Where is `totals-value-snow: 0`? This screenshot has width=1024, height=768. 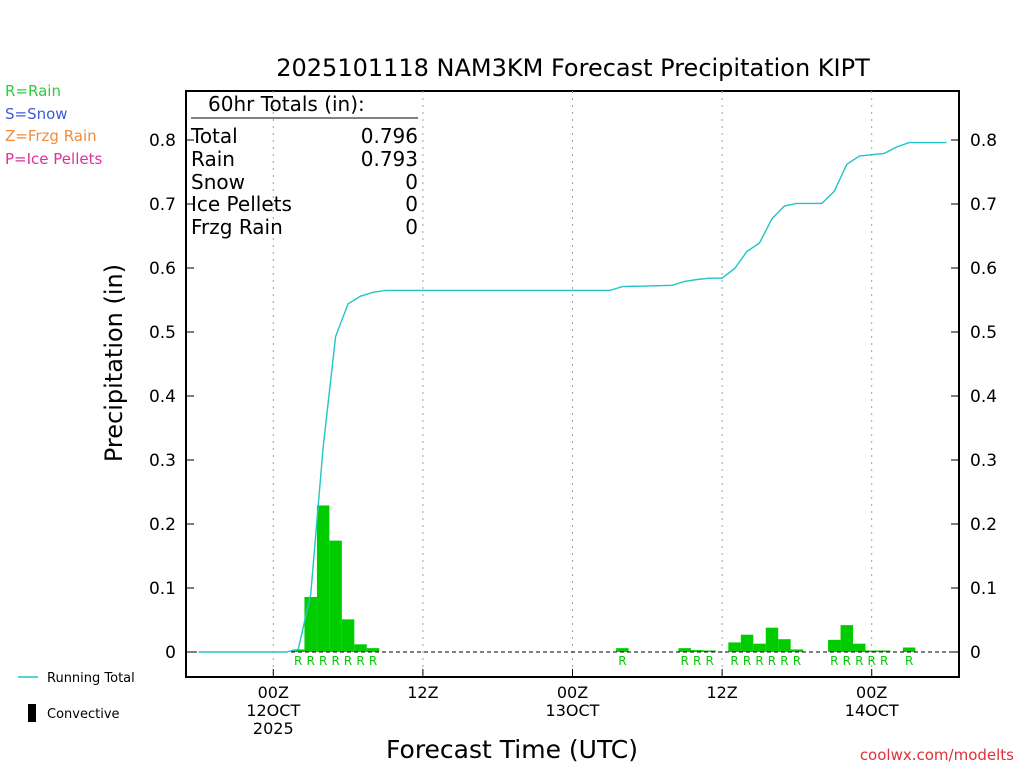
totals-value-snow: 0 is located at coordinates (411, 182).